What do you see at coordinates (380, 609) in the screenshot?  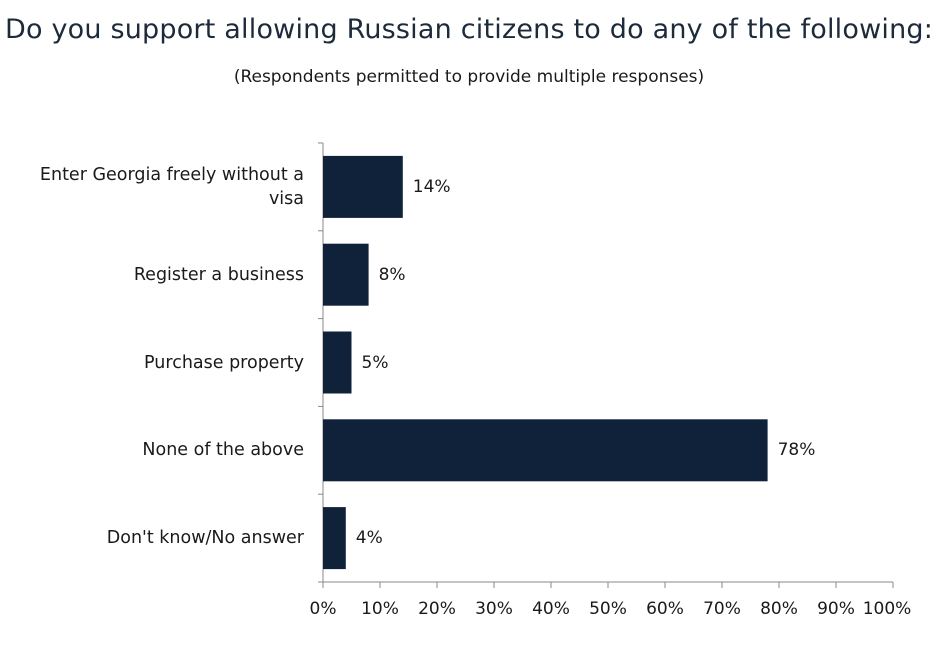 I see `x-tick-label: 10%` at bounding box center [380, 609].